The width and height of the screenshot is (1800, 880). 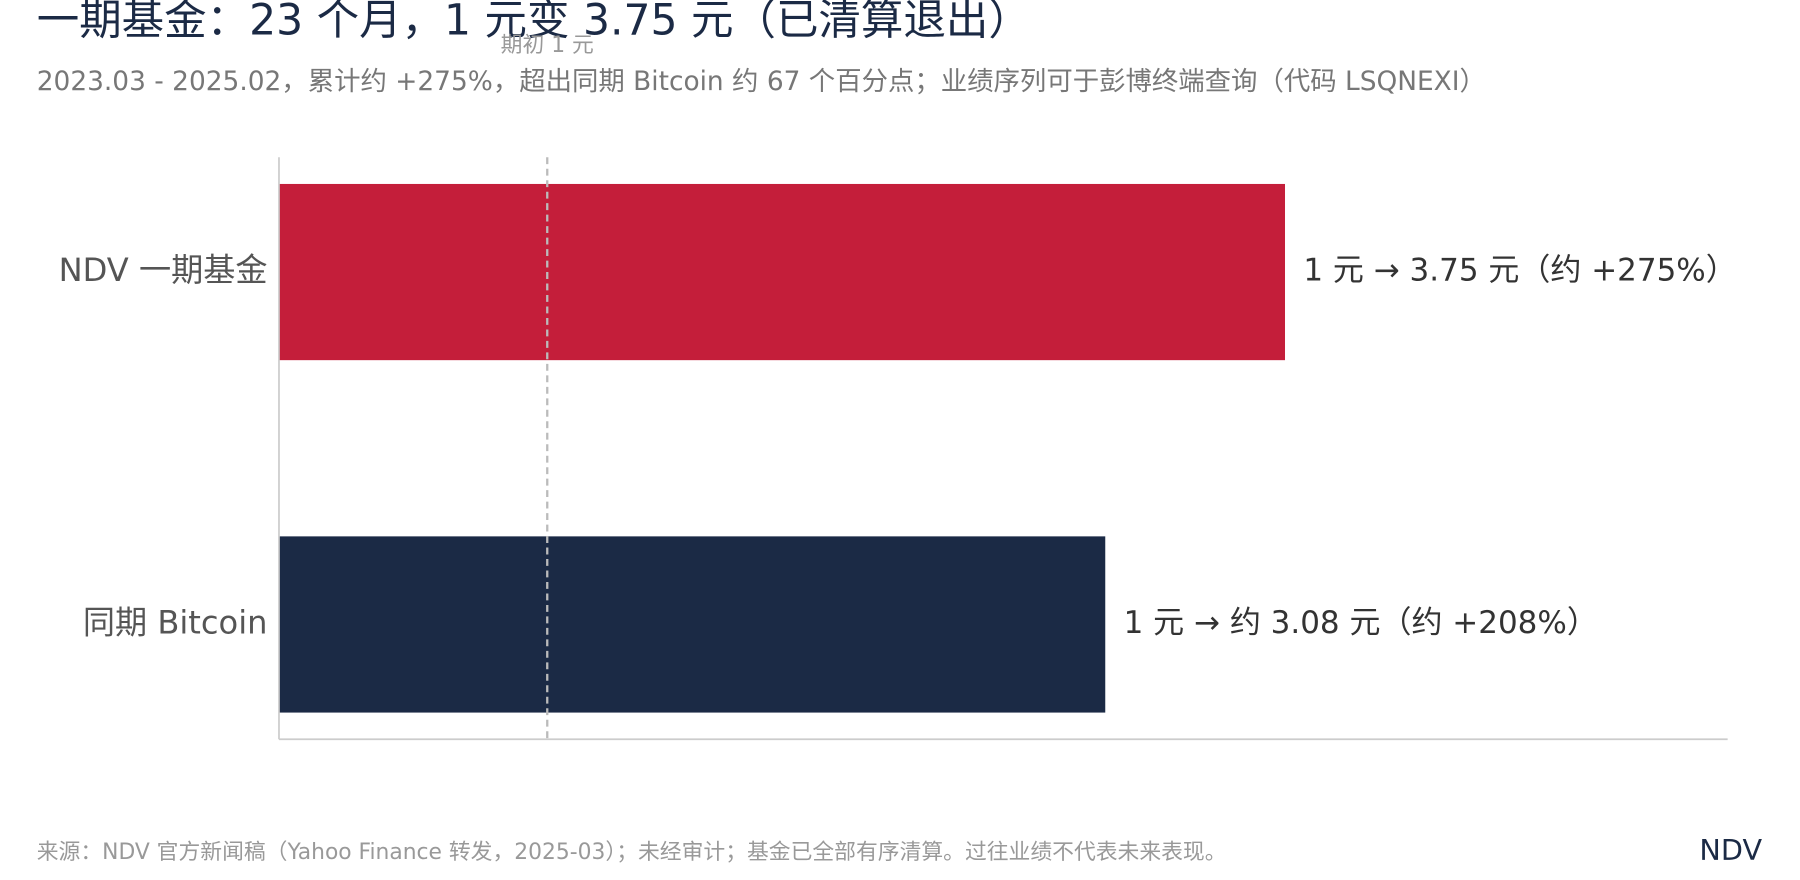 I want to click on y-tick-label: 同期 Bitcoin, so click(x=175, y=622).